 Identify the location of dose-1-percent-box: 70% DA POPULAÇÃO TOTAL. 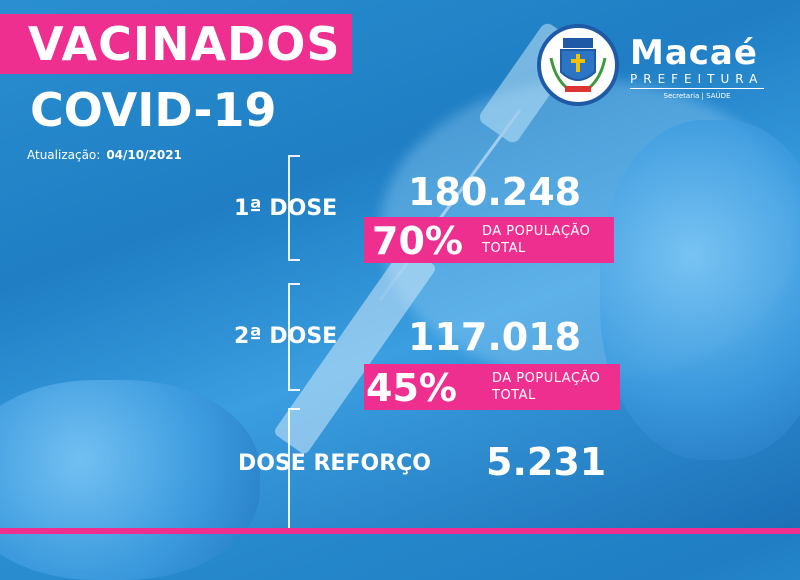
(489, 240).